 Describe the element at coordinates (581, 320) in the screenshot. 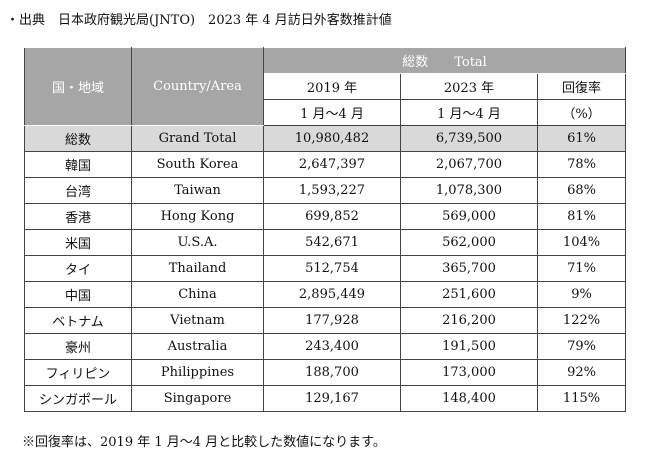

I see `table-cell: 122%` at that location.